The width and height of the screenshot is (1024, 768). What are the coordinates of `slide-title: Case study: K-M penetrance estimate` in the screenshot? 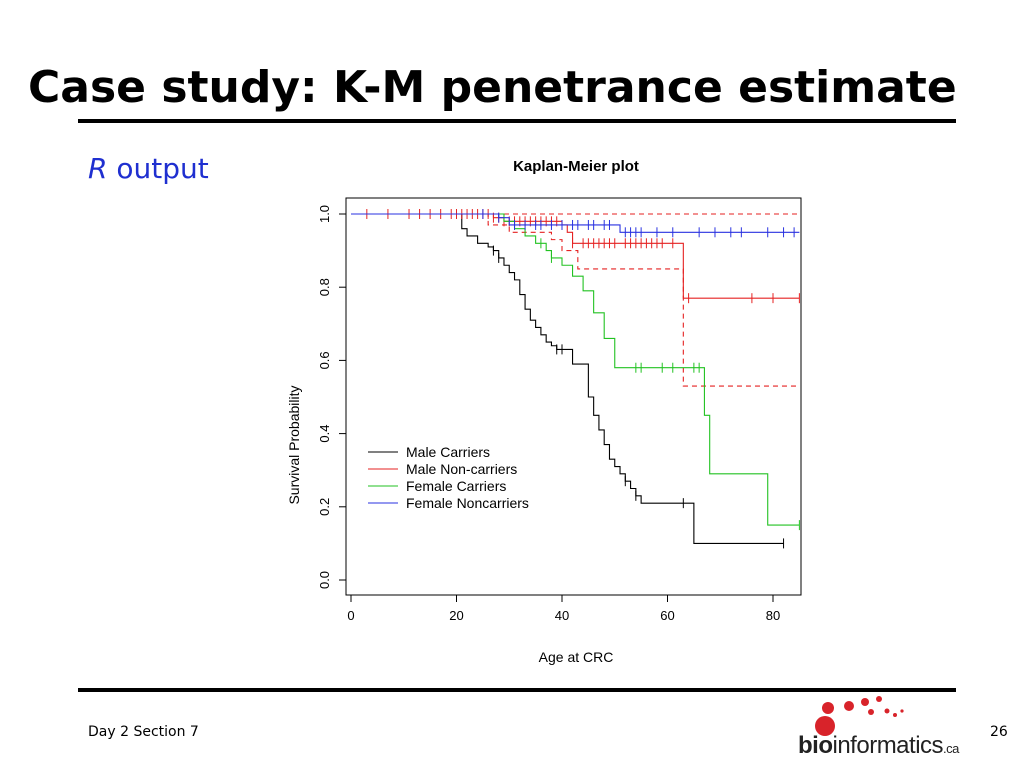 It's located at (492, 87).